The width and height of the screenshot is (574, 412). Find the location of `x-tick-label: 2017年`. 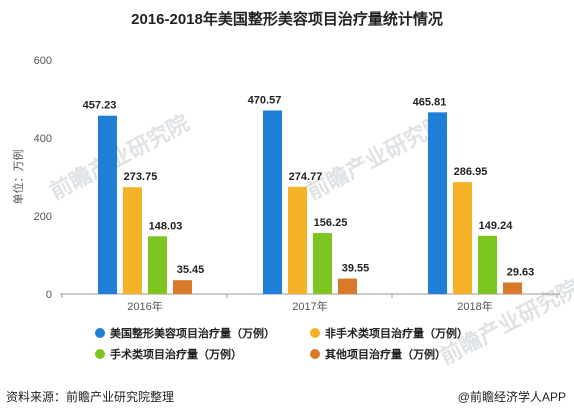

x-tick-label: 2017年 is located at coordinates (309, 306).